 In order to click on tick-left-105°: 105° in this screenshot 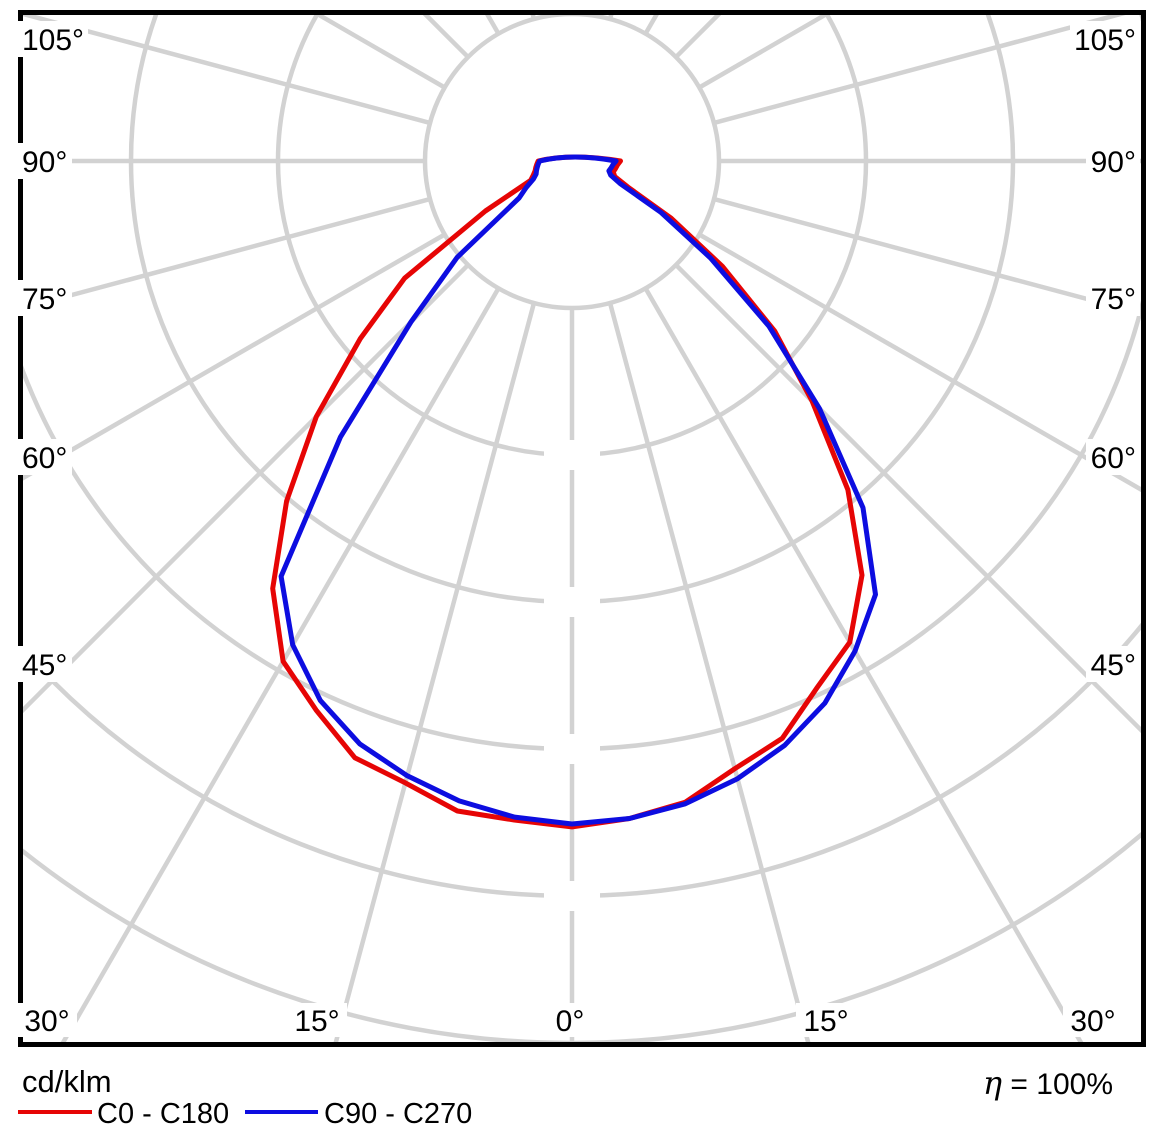, I will do `click(53, 40)`.